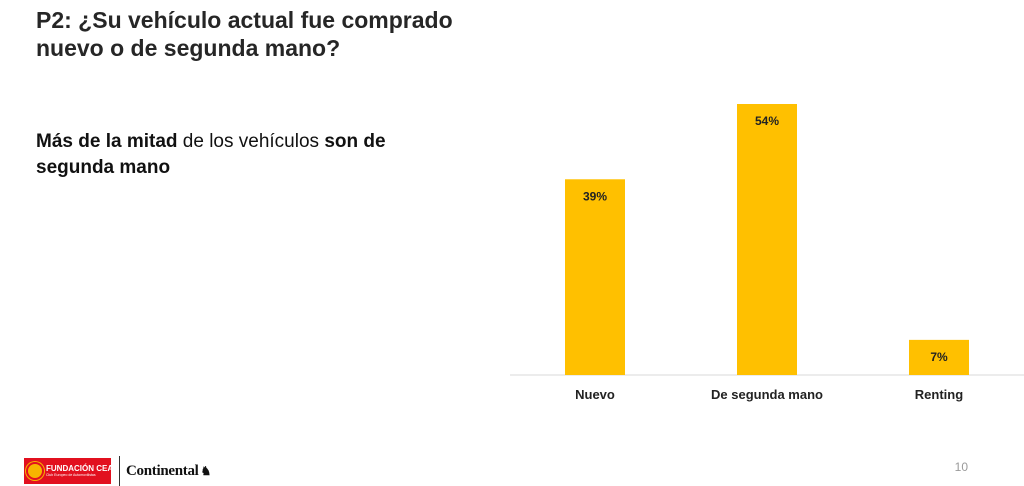 The height and width of the screenshot is (486, 1024). Describe the element at coordinates (107, 141) in the screenshot. I see `subtitle-bold-1: Más de la mitad` at that location.